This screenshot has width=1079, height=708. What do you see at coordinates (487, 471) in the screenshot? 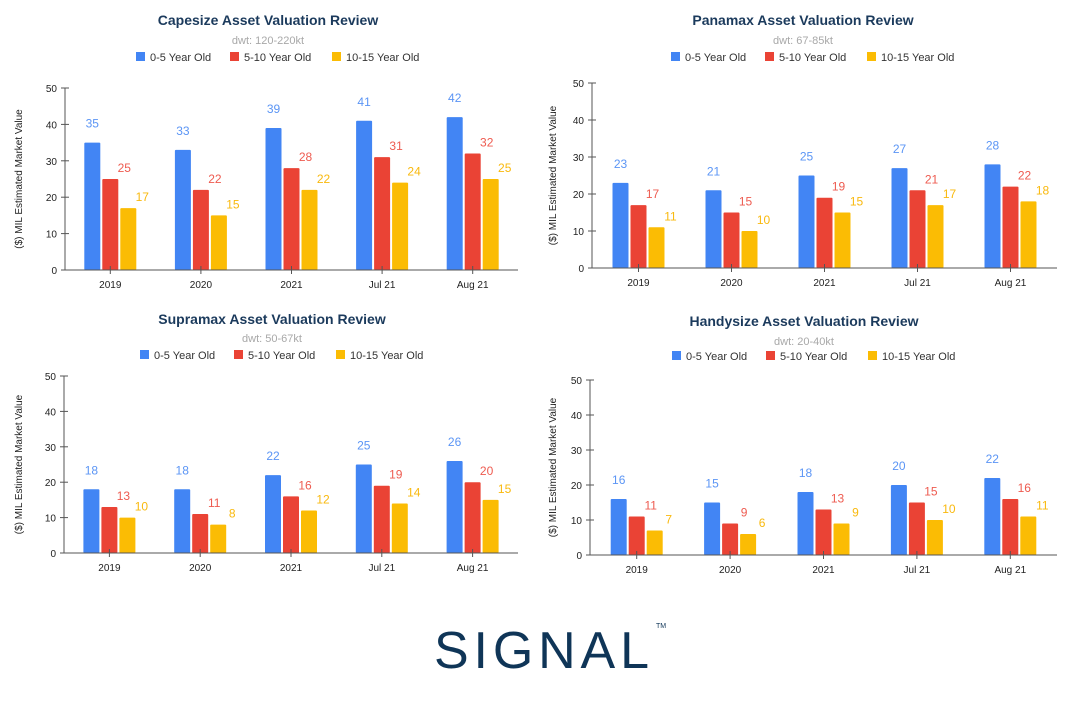
I see `data-label: 20` at bounding box center [487, 471].